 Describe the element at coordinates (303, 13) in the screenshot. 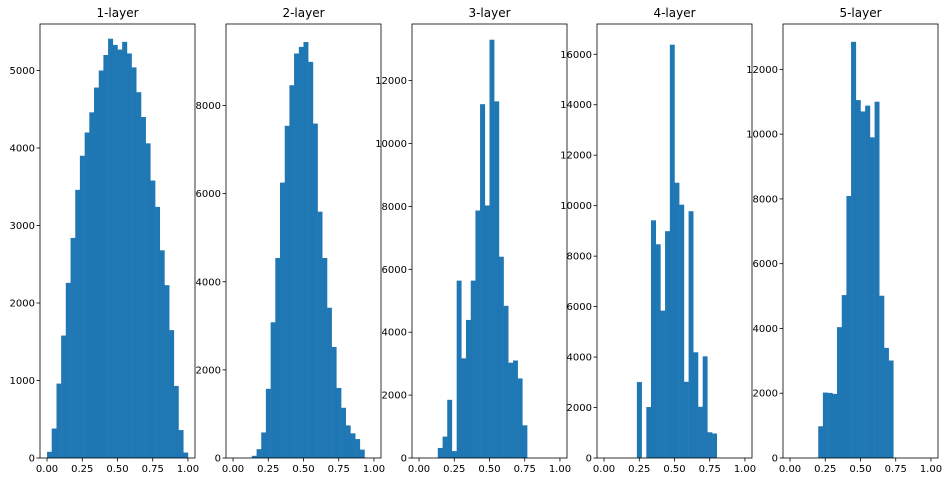

I see `subplot-title: 2-layer` at that location.